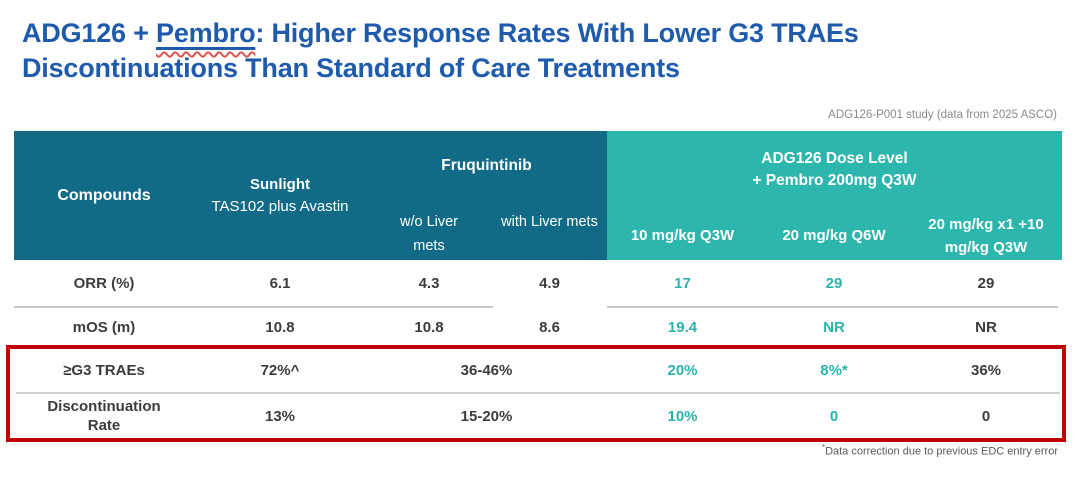 Image resolution: width=1080 pixels, height=489 pixels. I want to click on disc-adg-20mg-x1: 0, so click(986, 416).